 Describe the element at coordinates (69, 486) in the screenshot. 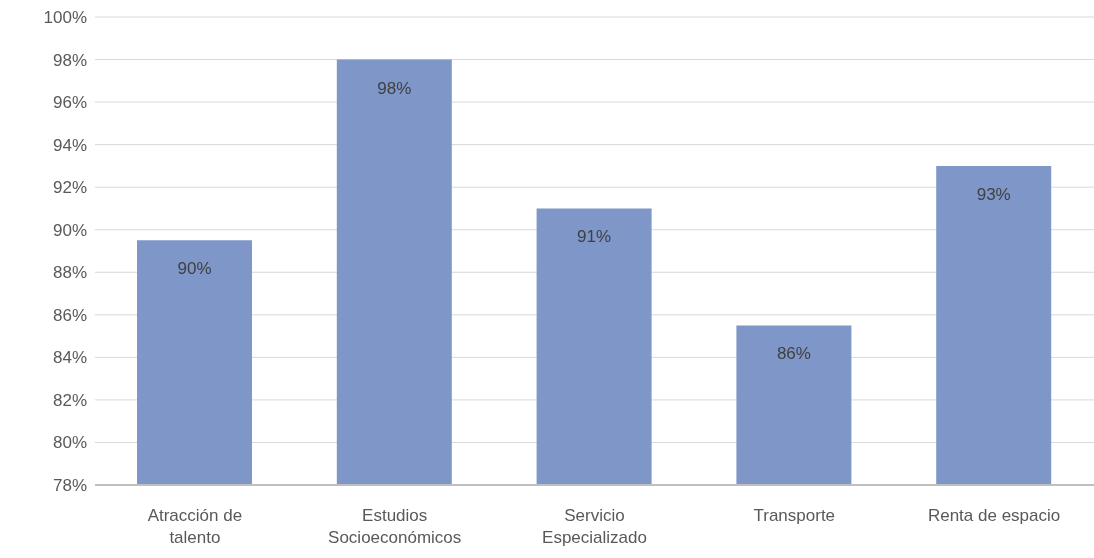

I see `y-tick-label: 78%` at that location.